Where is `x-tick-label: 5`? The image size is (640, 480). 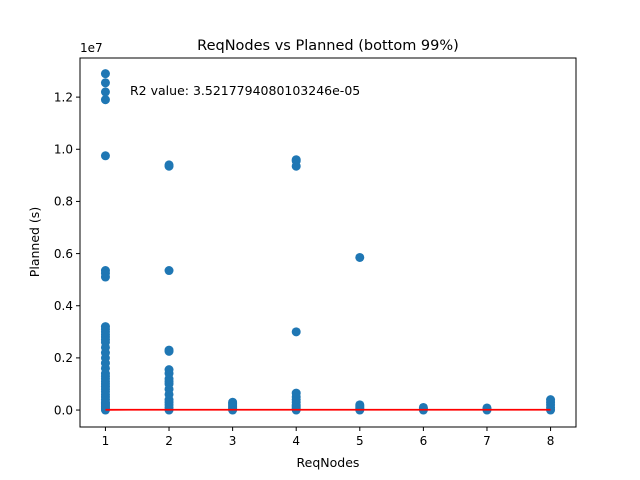
x-tick-label: 5 is located at coordinates (360, 441).